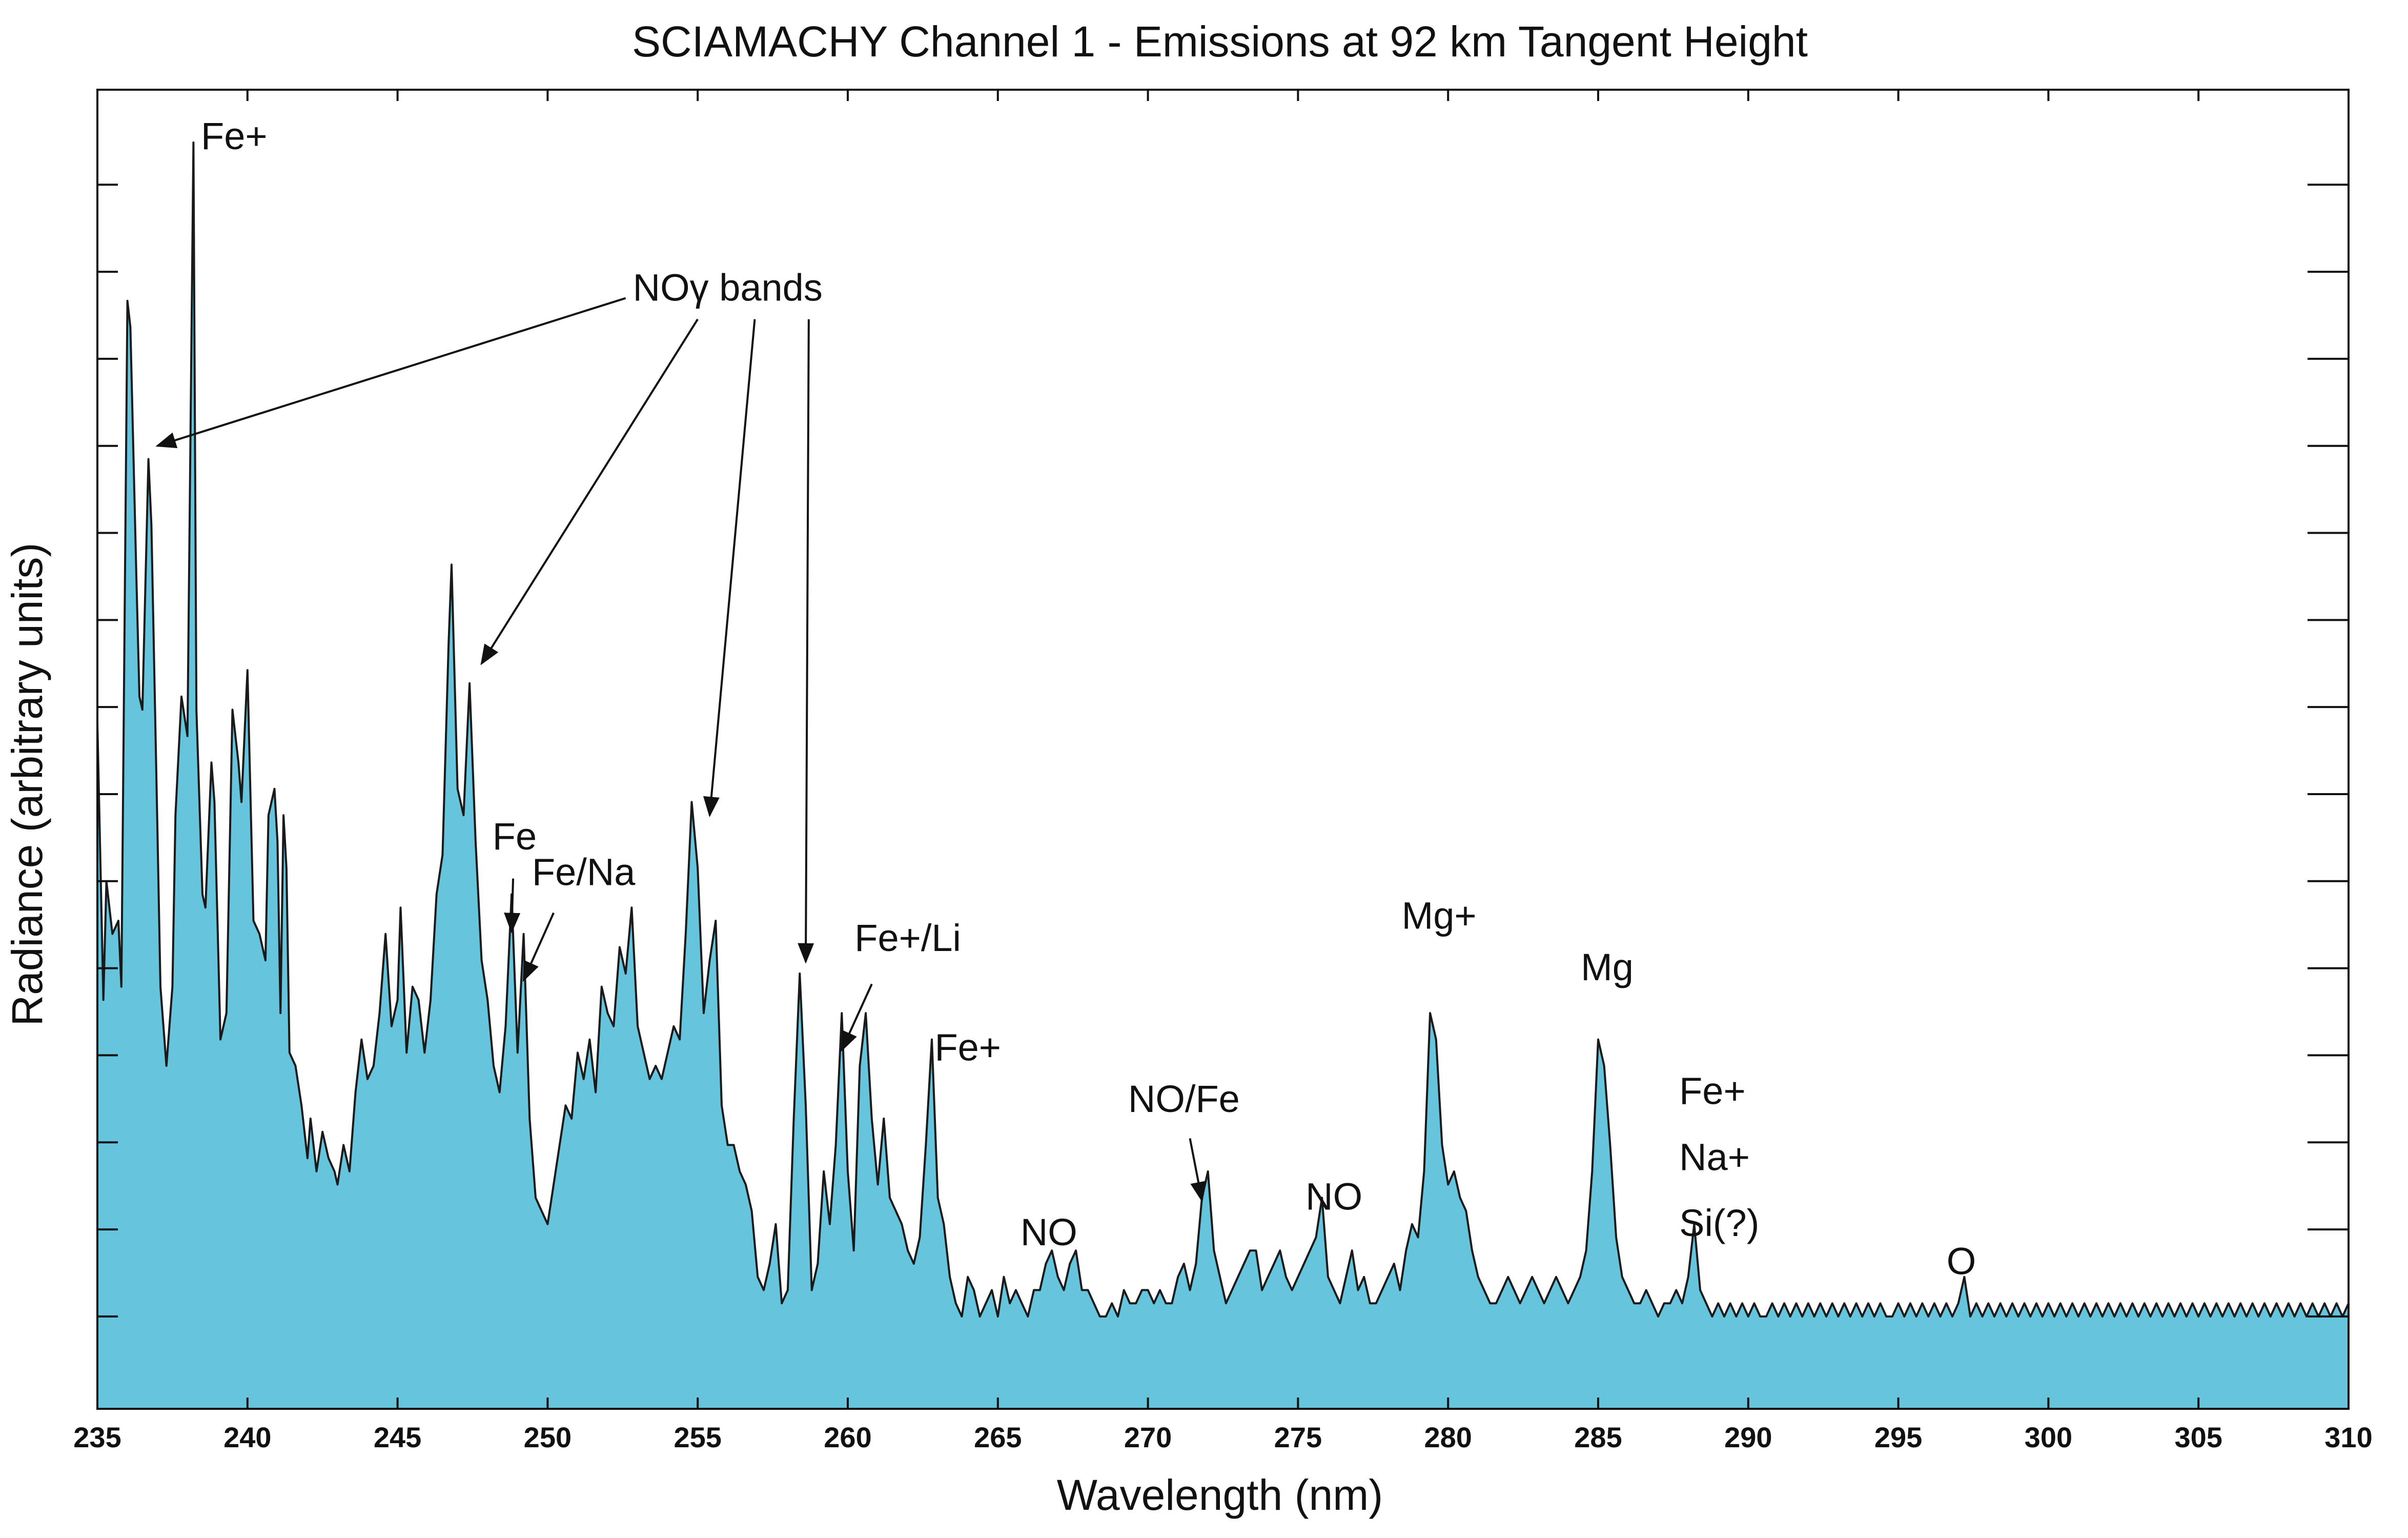  I want to click on x-tick-label: 310, so click(2348, 1437).